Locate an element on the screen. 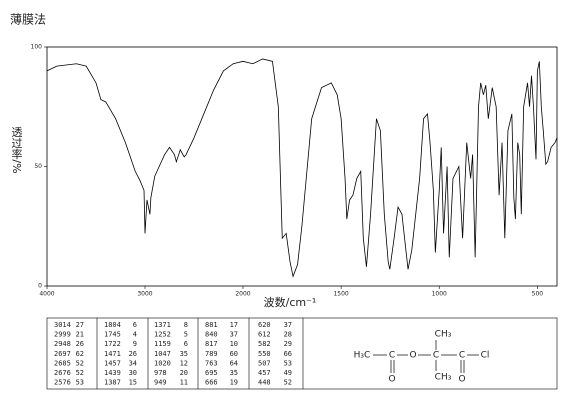 This screenshot has height=402, width=570. peak-intensity: 12 is located at coordinates (184, 363).